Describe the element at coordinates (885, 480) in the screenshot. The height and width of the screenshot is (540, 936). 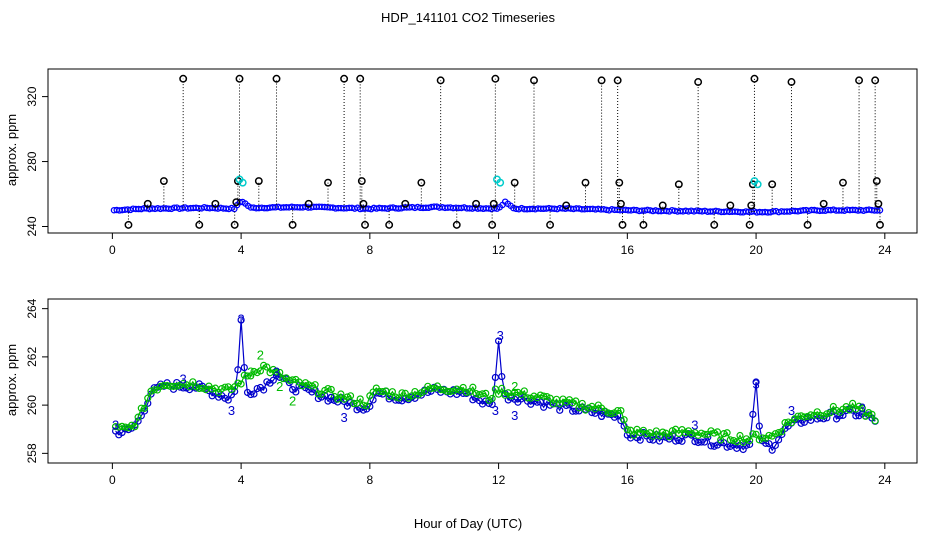
I see `bottom-xtick-label: 24` at that location.